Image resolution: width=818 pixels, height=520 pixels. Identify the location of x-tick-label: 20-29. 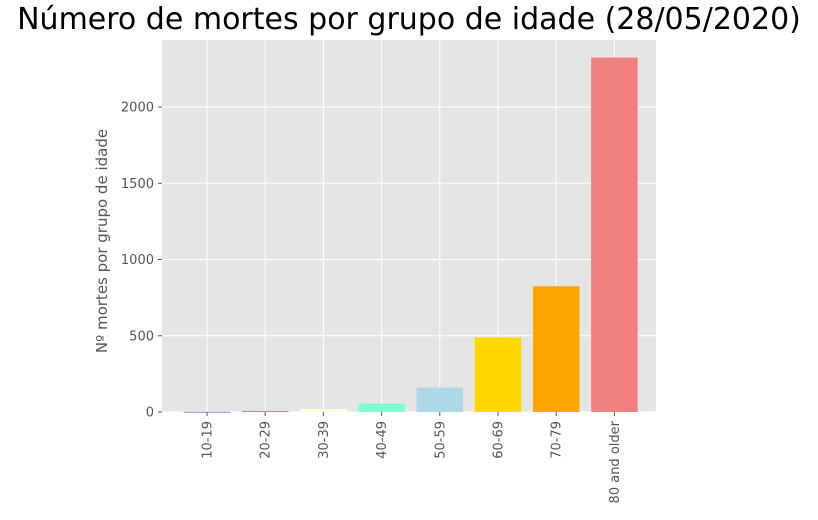
(266, 440).